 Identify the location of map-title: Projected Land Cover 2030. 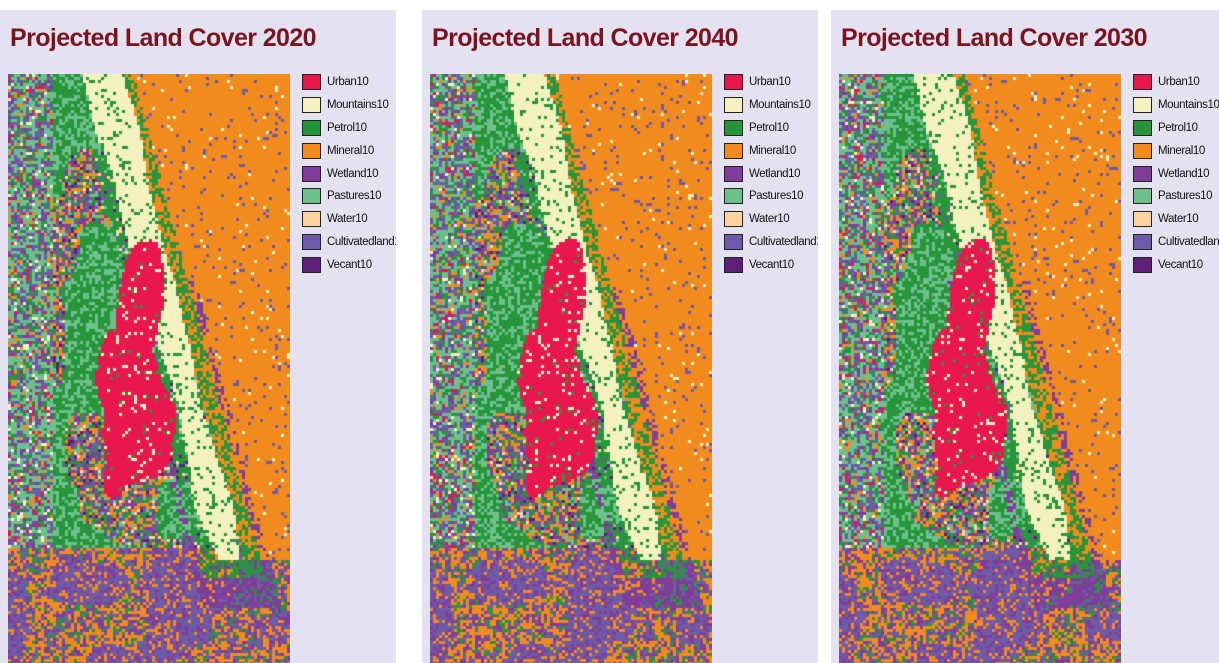
(994, 38).